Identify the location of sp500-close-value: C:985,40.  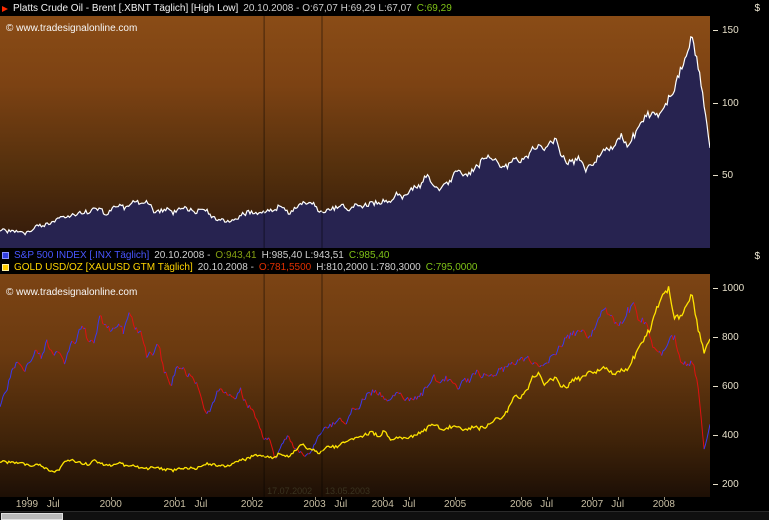
(369, 255).